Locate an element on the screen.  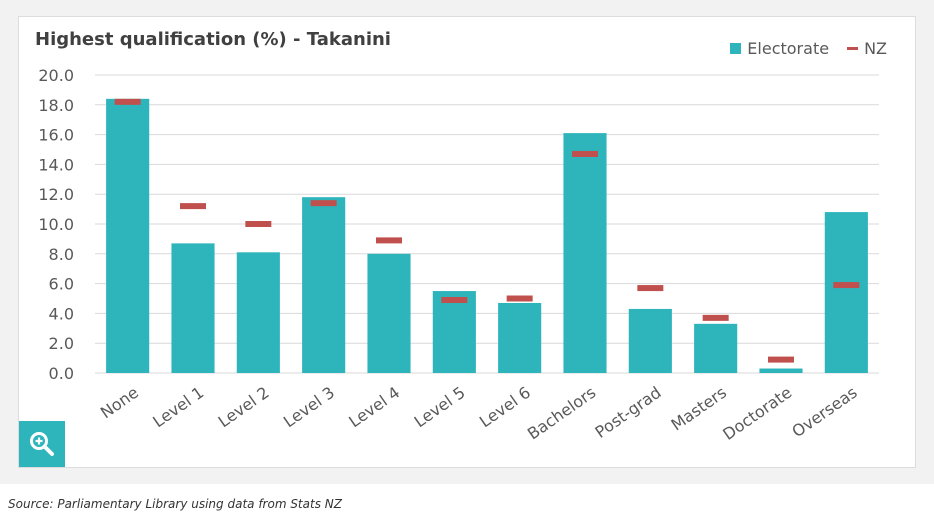
chart-legend: Electorate NZ is located at coordinates (799, 48).